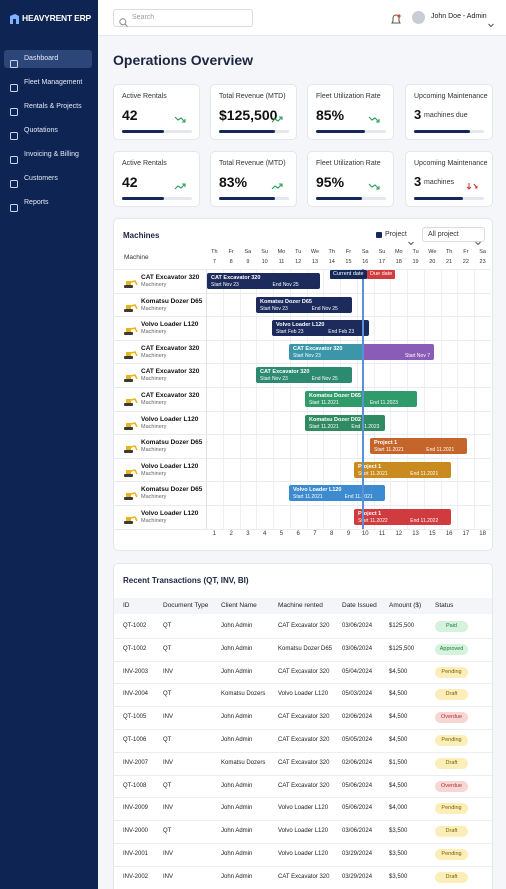 This screenshot has height=889, width=506. What do you see at coordinates (304, 308) in the screenshot?
I see `gantt-bar: Komatsu Dozer D65 Start Nov 23 End Nov 25` at bounding box center [304, 308].